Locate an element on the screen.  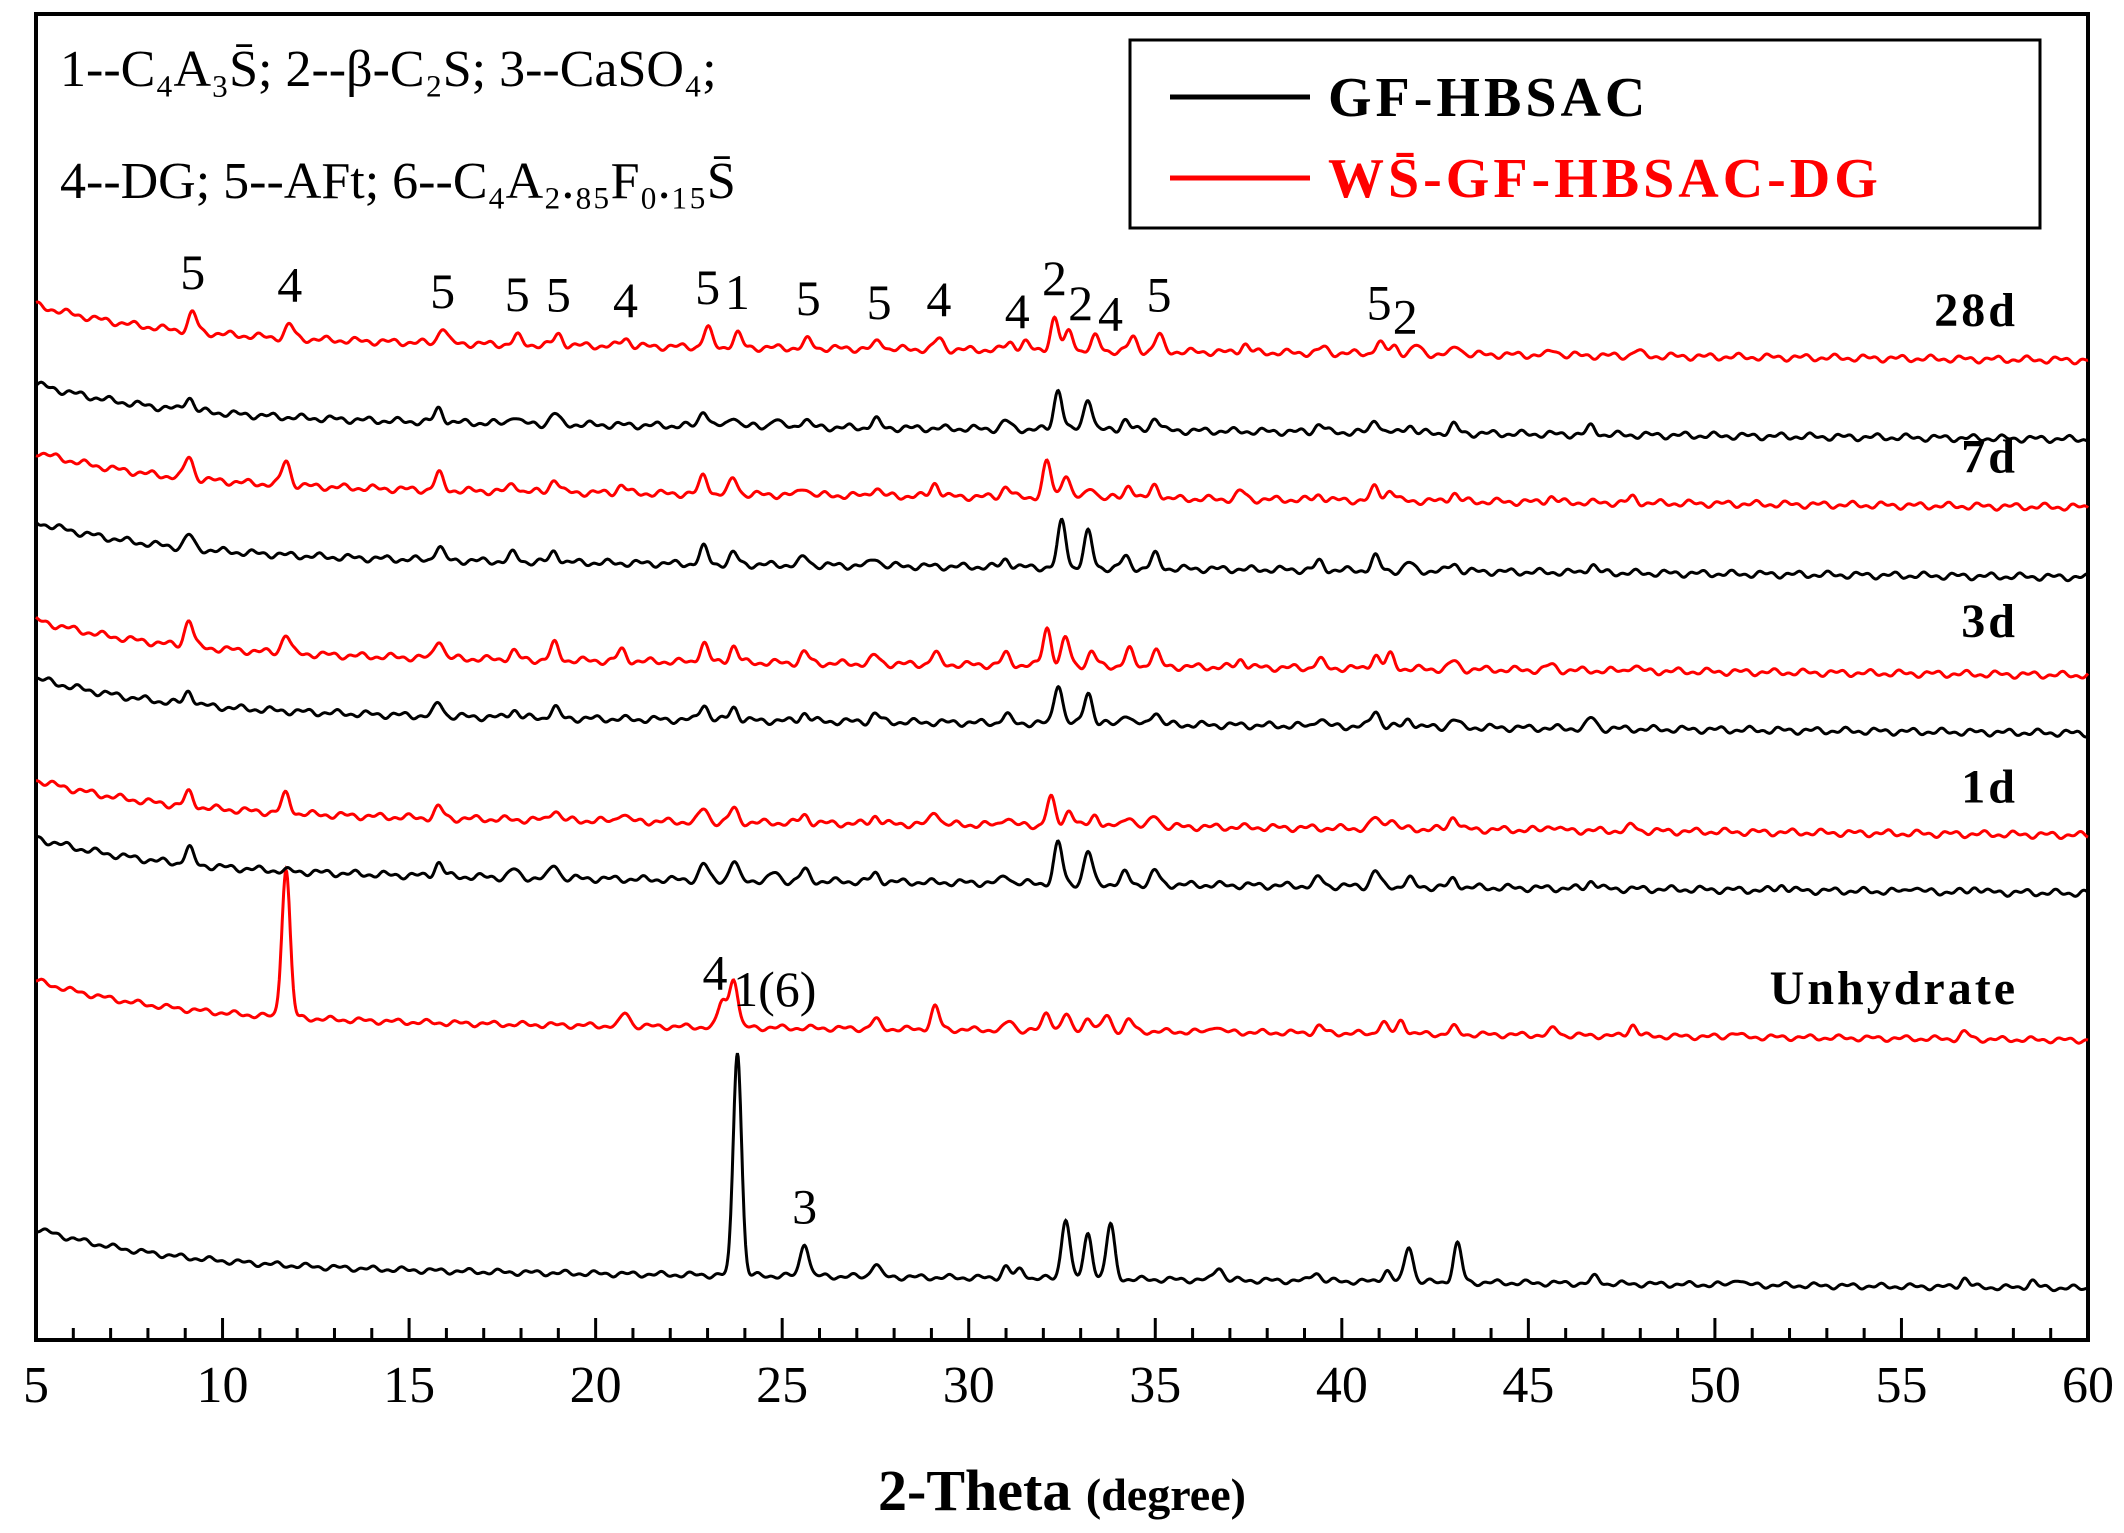
legend-label-1: WS̄-GF-HBSAC-DG is located at coordinates (1605, 179).